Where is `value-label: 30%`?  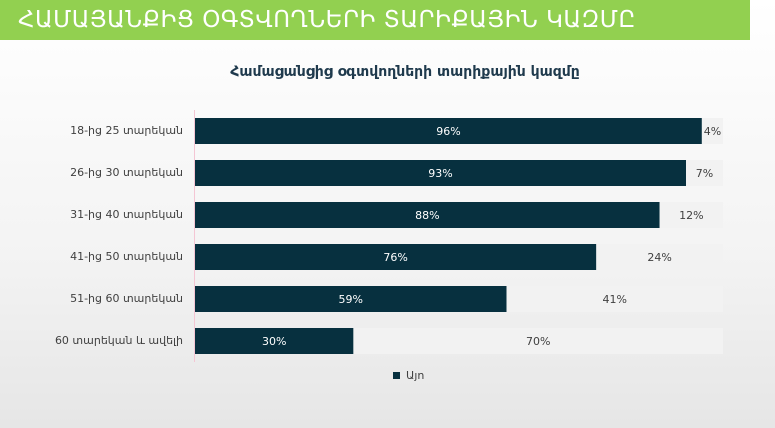
value-label: 30% is located at coordinates (274, 341).